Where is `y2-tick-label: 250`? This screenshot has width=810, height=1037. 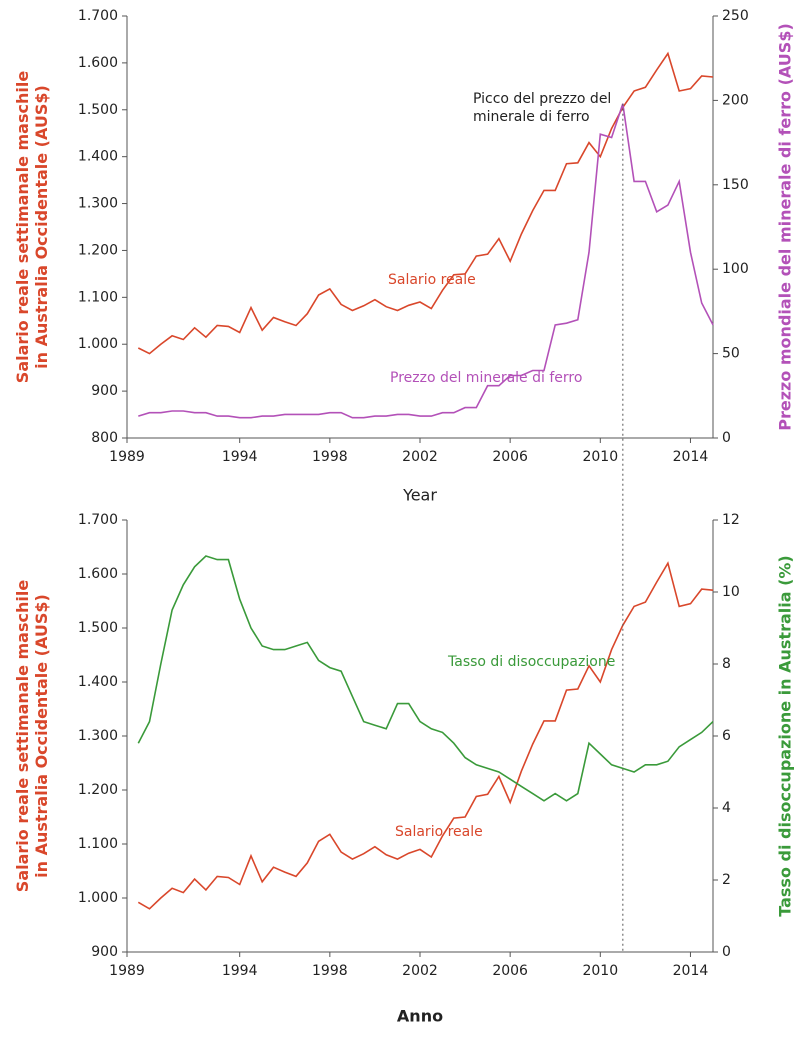
y2-tick-label: 250 is located at coordinates (735, 16).